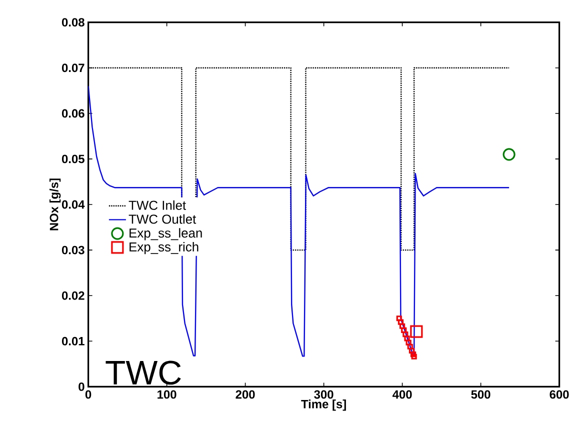 The height and width of the screenshot is (432, 577). What do you see at coordinates (73, 159) in the screenshot?
I see `y-tick-label: 0.05` at bounding box center [73, 159].